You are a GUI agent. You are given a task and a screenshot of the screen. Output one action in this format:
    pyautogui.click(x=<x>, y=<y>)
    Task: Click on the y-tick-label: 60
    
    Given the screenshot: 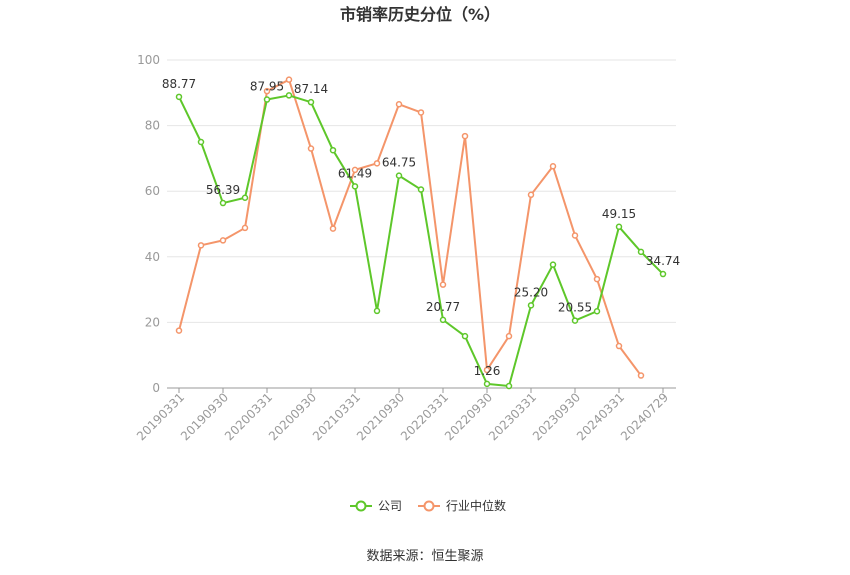 What is the action you would take?
    pyautogui.click(x=152, y=191)
    